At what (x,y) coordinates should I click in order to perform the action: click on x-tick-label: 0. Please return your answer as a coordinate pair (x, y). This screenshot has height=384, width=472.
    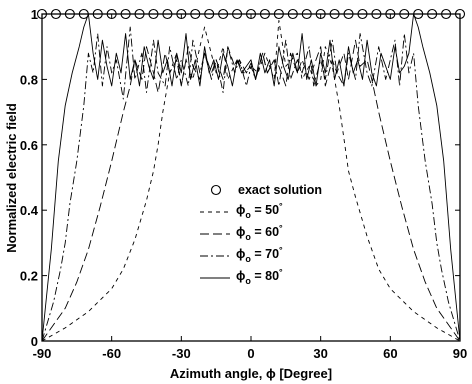
    Looking at the image, I should click on (250, 353).